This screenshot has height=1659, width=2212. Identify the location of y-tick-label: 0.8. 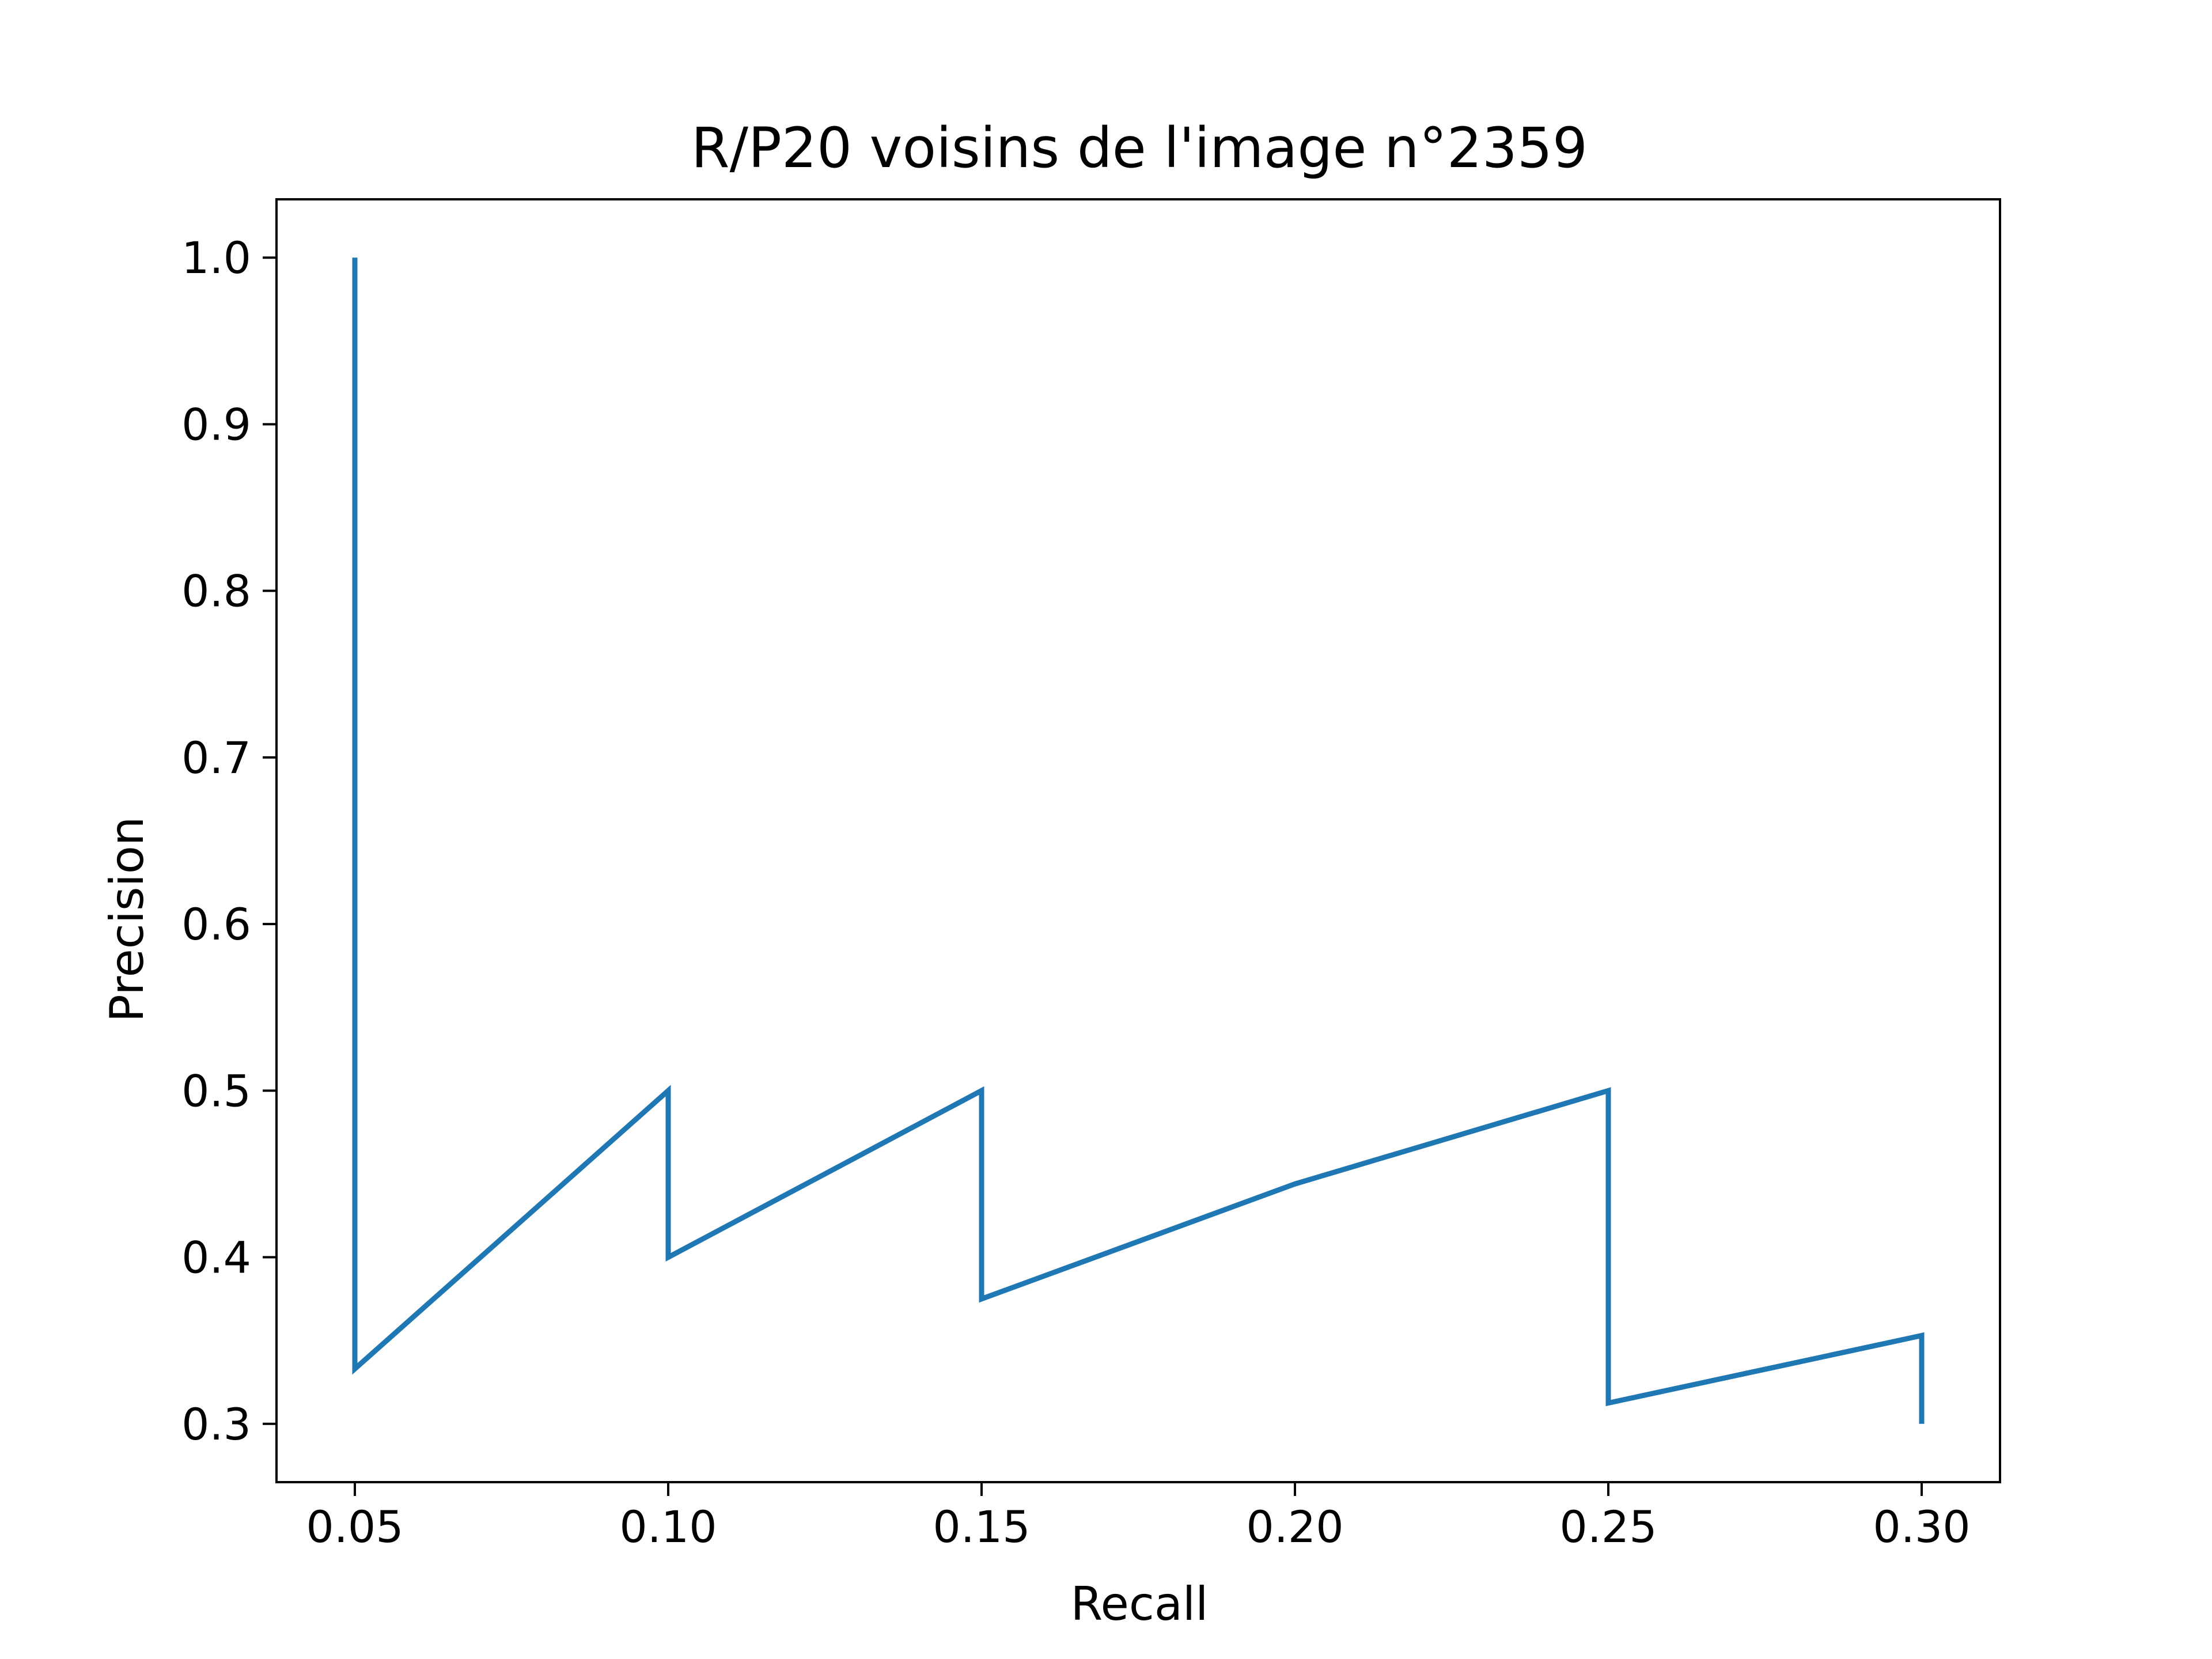
(216, 591).